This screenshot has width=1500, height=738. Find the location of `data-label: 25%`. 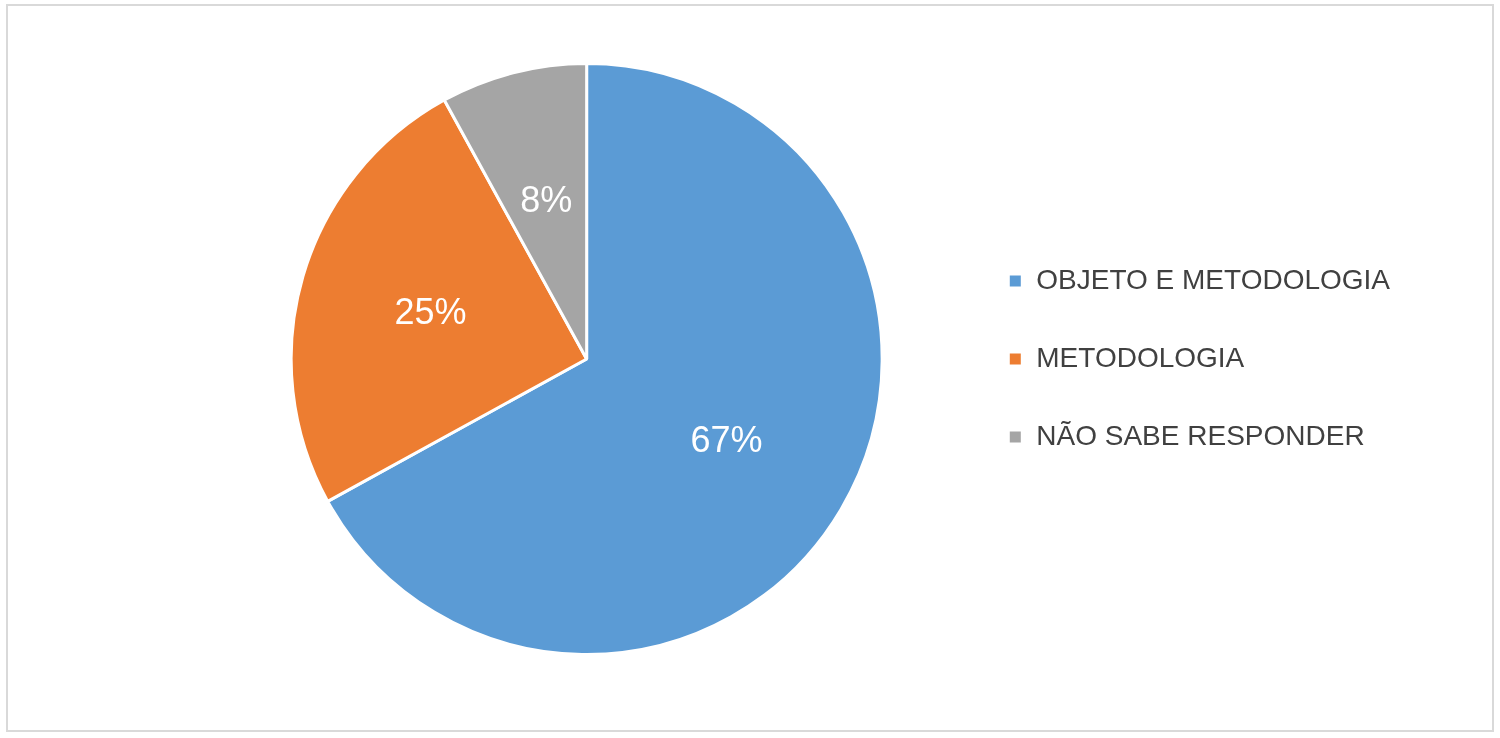

data-label: 25% is located at coordinates (430, 311).